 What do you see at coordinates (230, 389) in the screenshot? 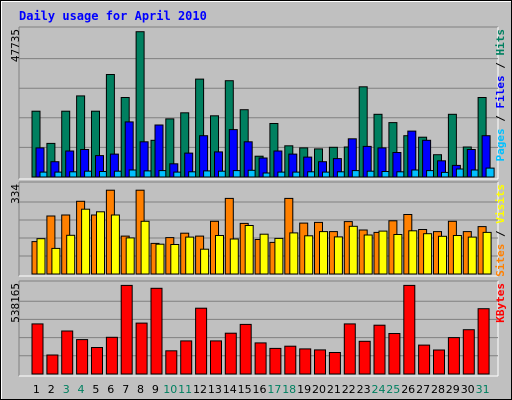
I see `day-label-14: 14` at bounding box center [230, 389].